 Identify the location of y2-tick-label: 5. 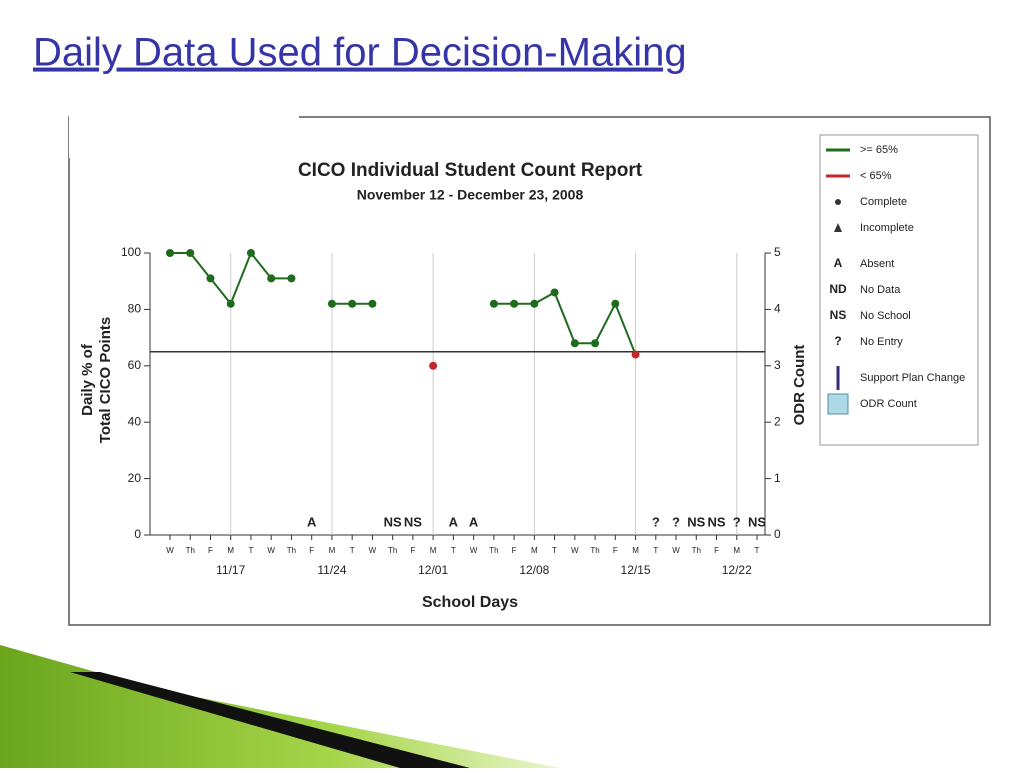
(777, 252).